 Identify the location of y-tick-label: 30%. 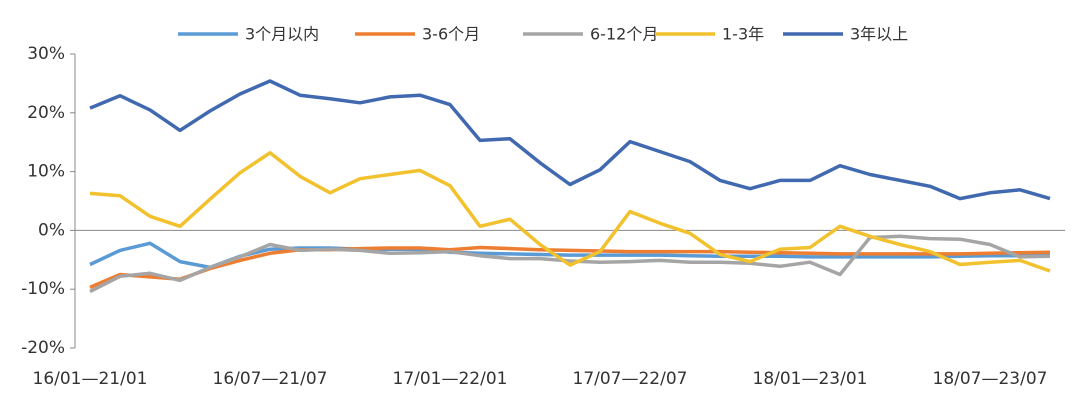
(46, 54).